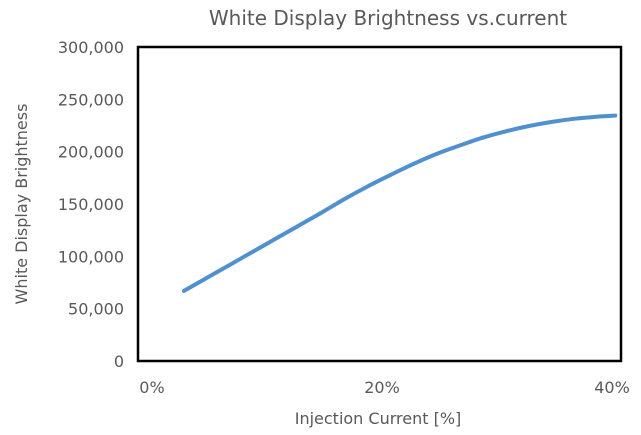 This screenshot has width=641, height=435. What do you see at coordinates (91, 152) in the screenshot?
I see `y-tick-label: 200,000` at bounding box center [91, 152].